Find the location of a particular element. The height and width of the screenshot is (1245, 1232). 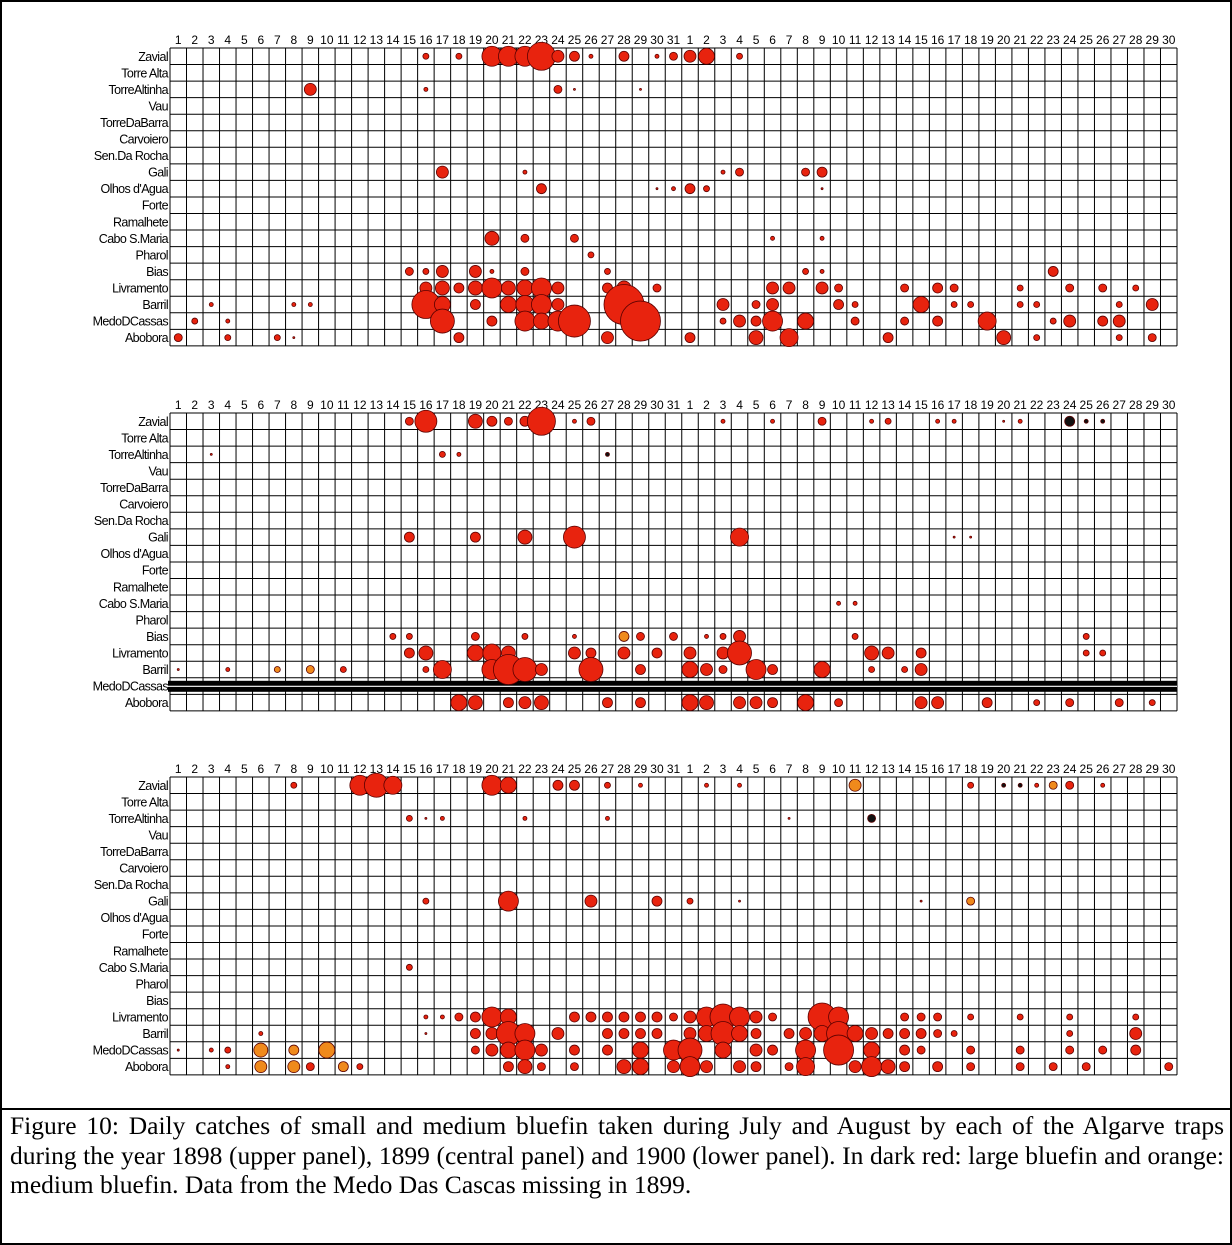

trap-label: Torre Alta is located at coordinates (144, 73).